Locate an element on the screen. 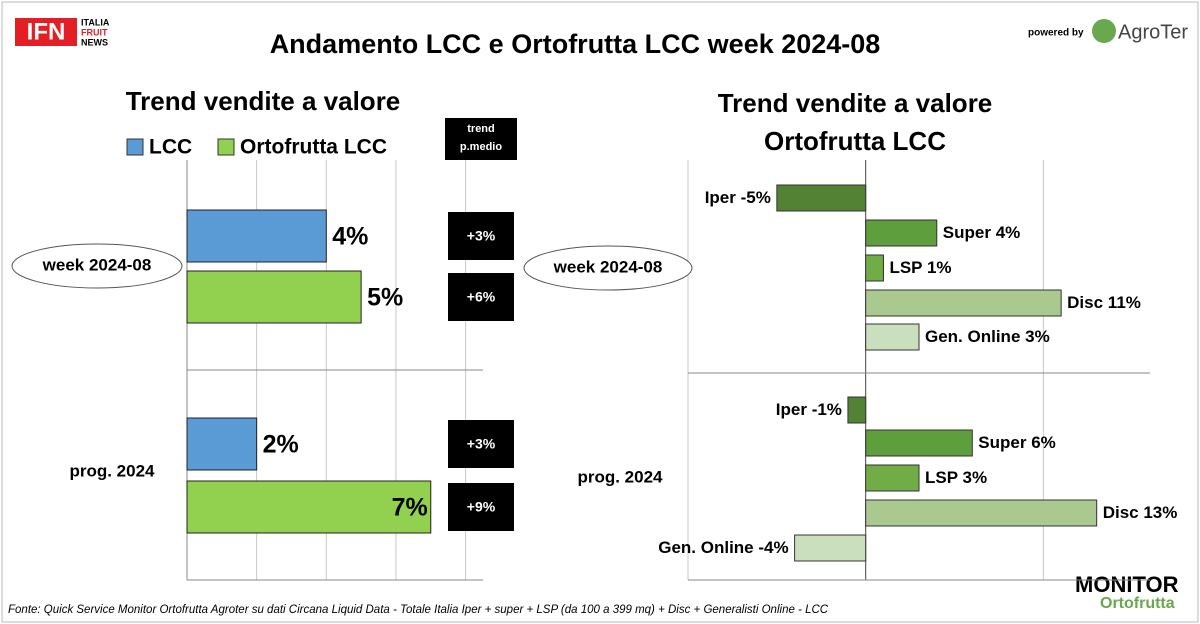 Image resolution: width=1200 pixels, height=624 pixels. value-label: Iper -1% is located at coordinates (809, 409).